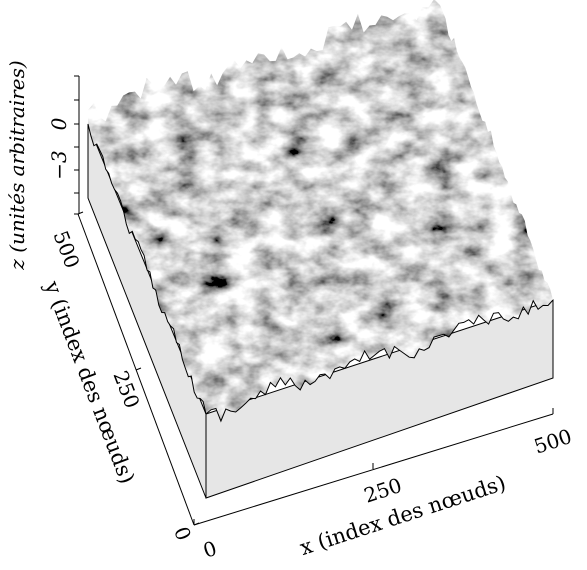 Image resolution: width=587 pixels, height=570 pixels. Describe the element at coordinates (373, 467) in the screenshot. I see `x-axis` at that location.